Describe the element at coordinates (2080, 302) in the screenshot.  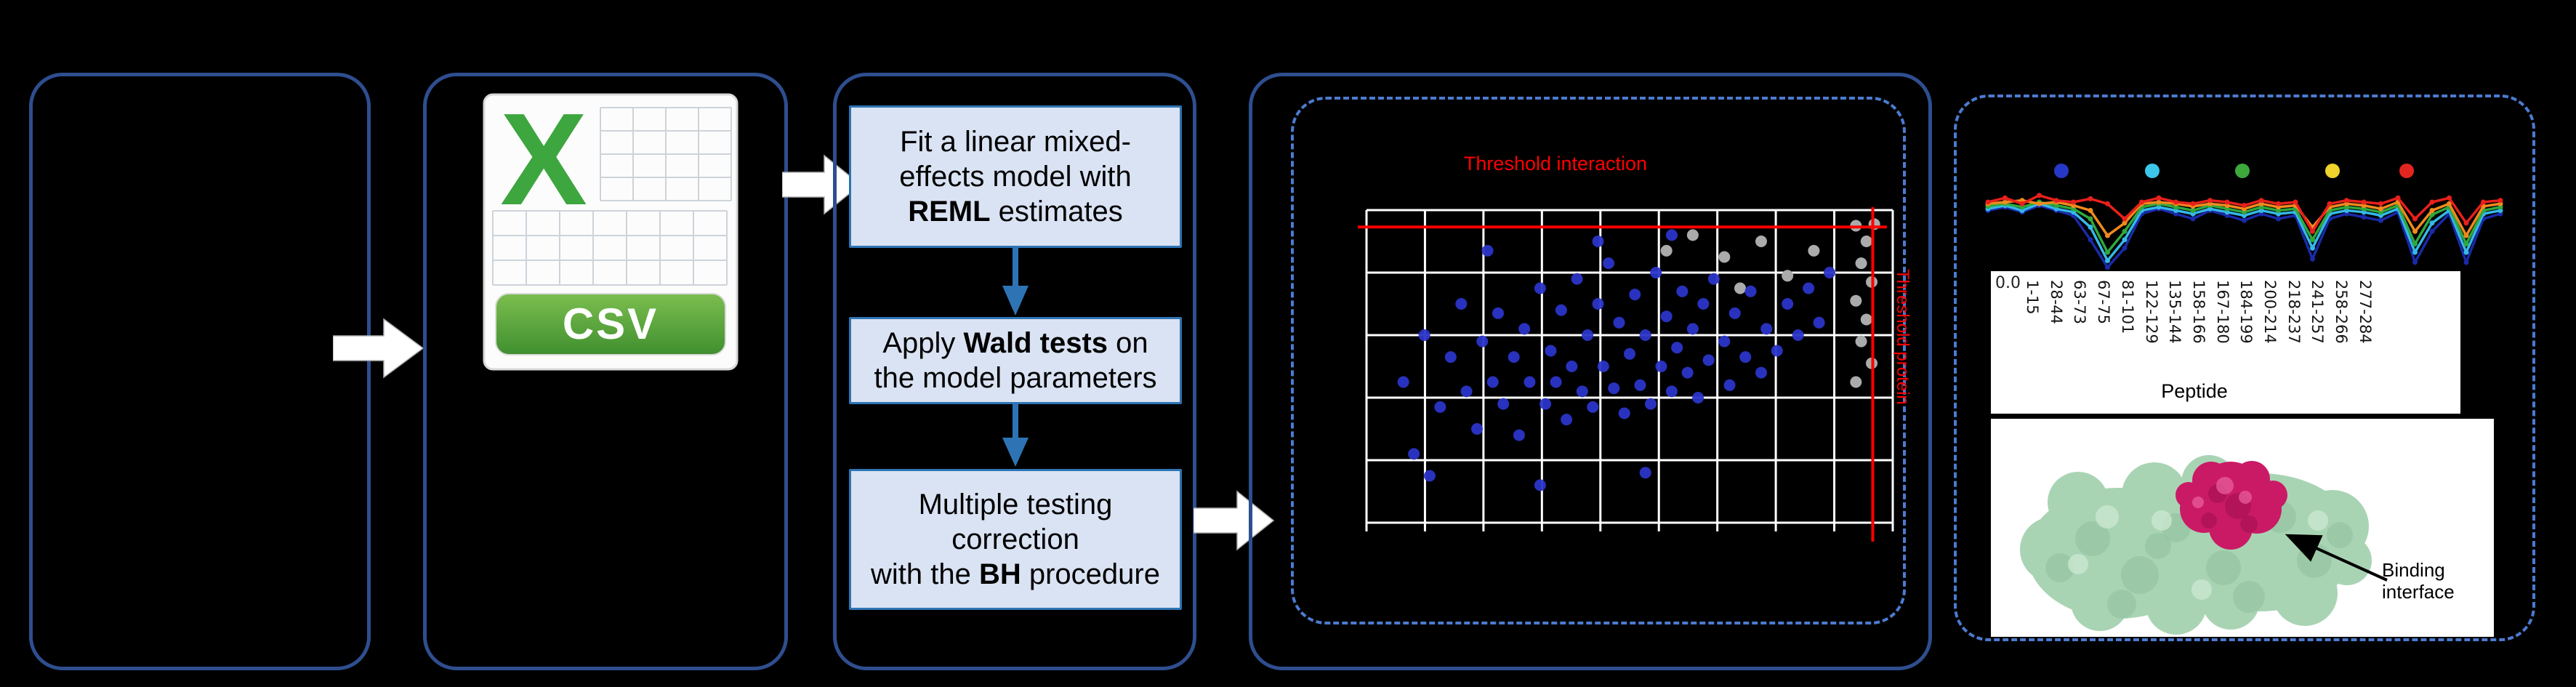
I see `peptide-tick-label: 63-73` at that location.